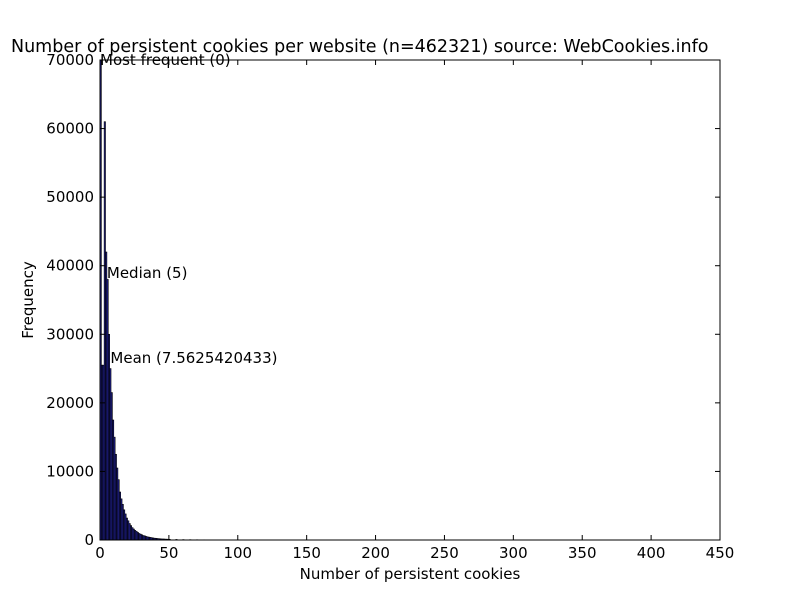  I want to click on annotation-label: Median (5), so click(147, 273).